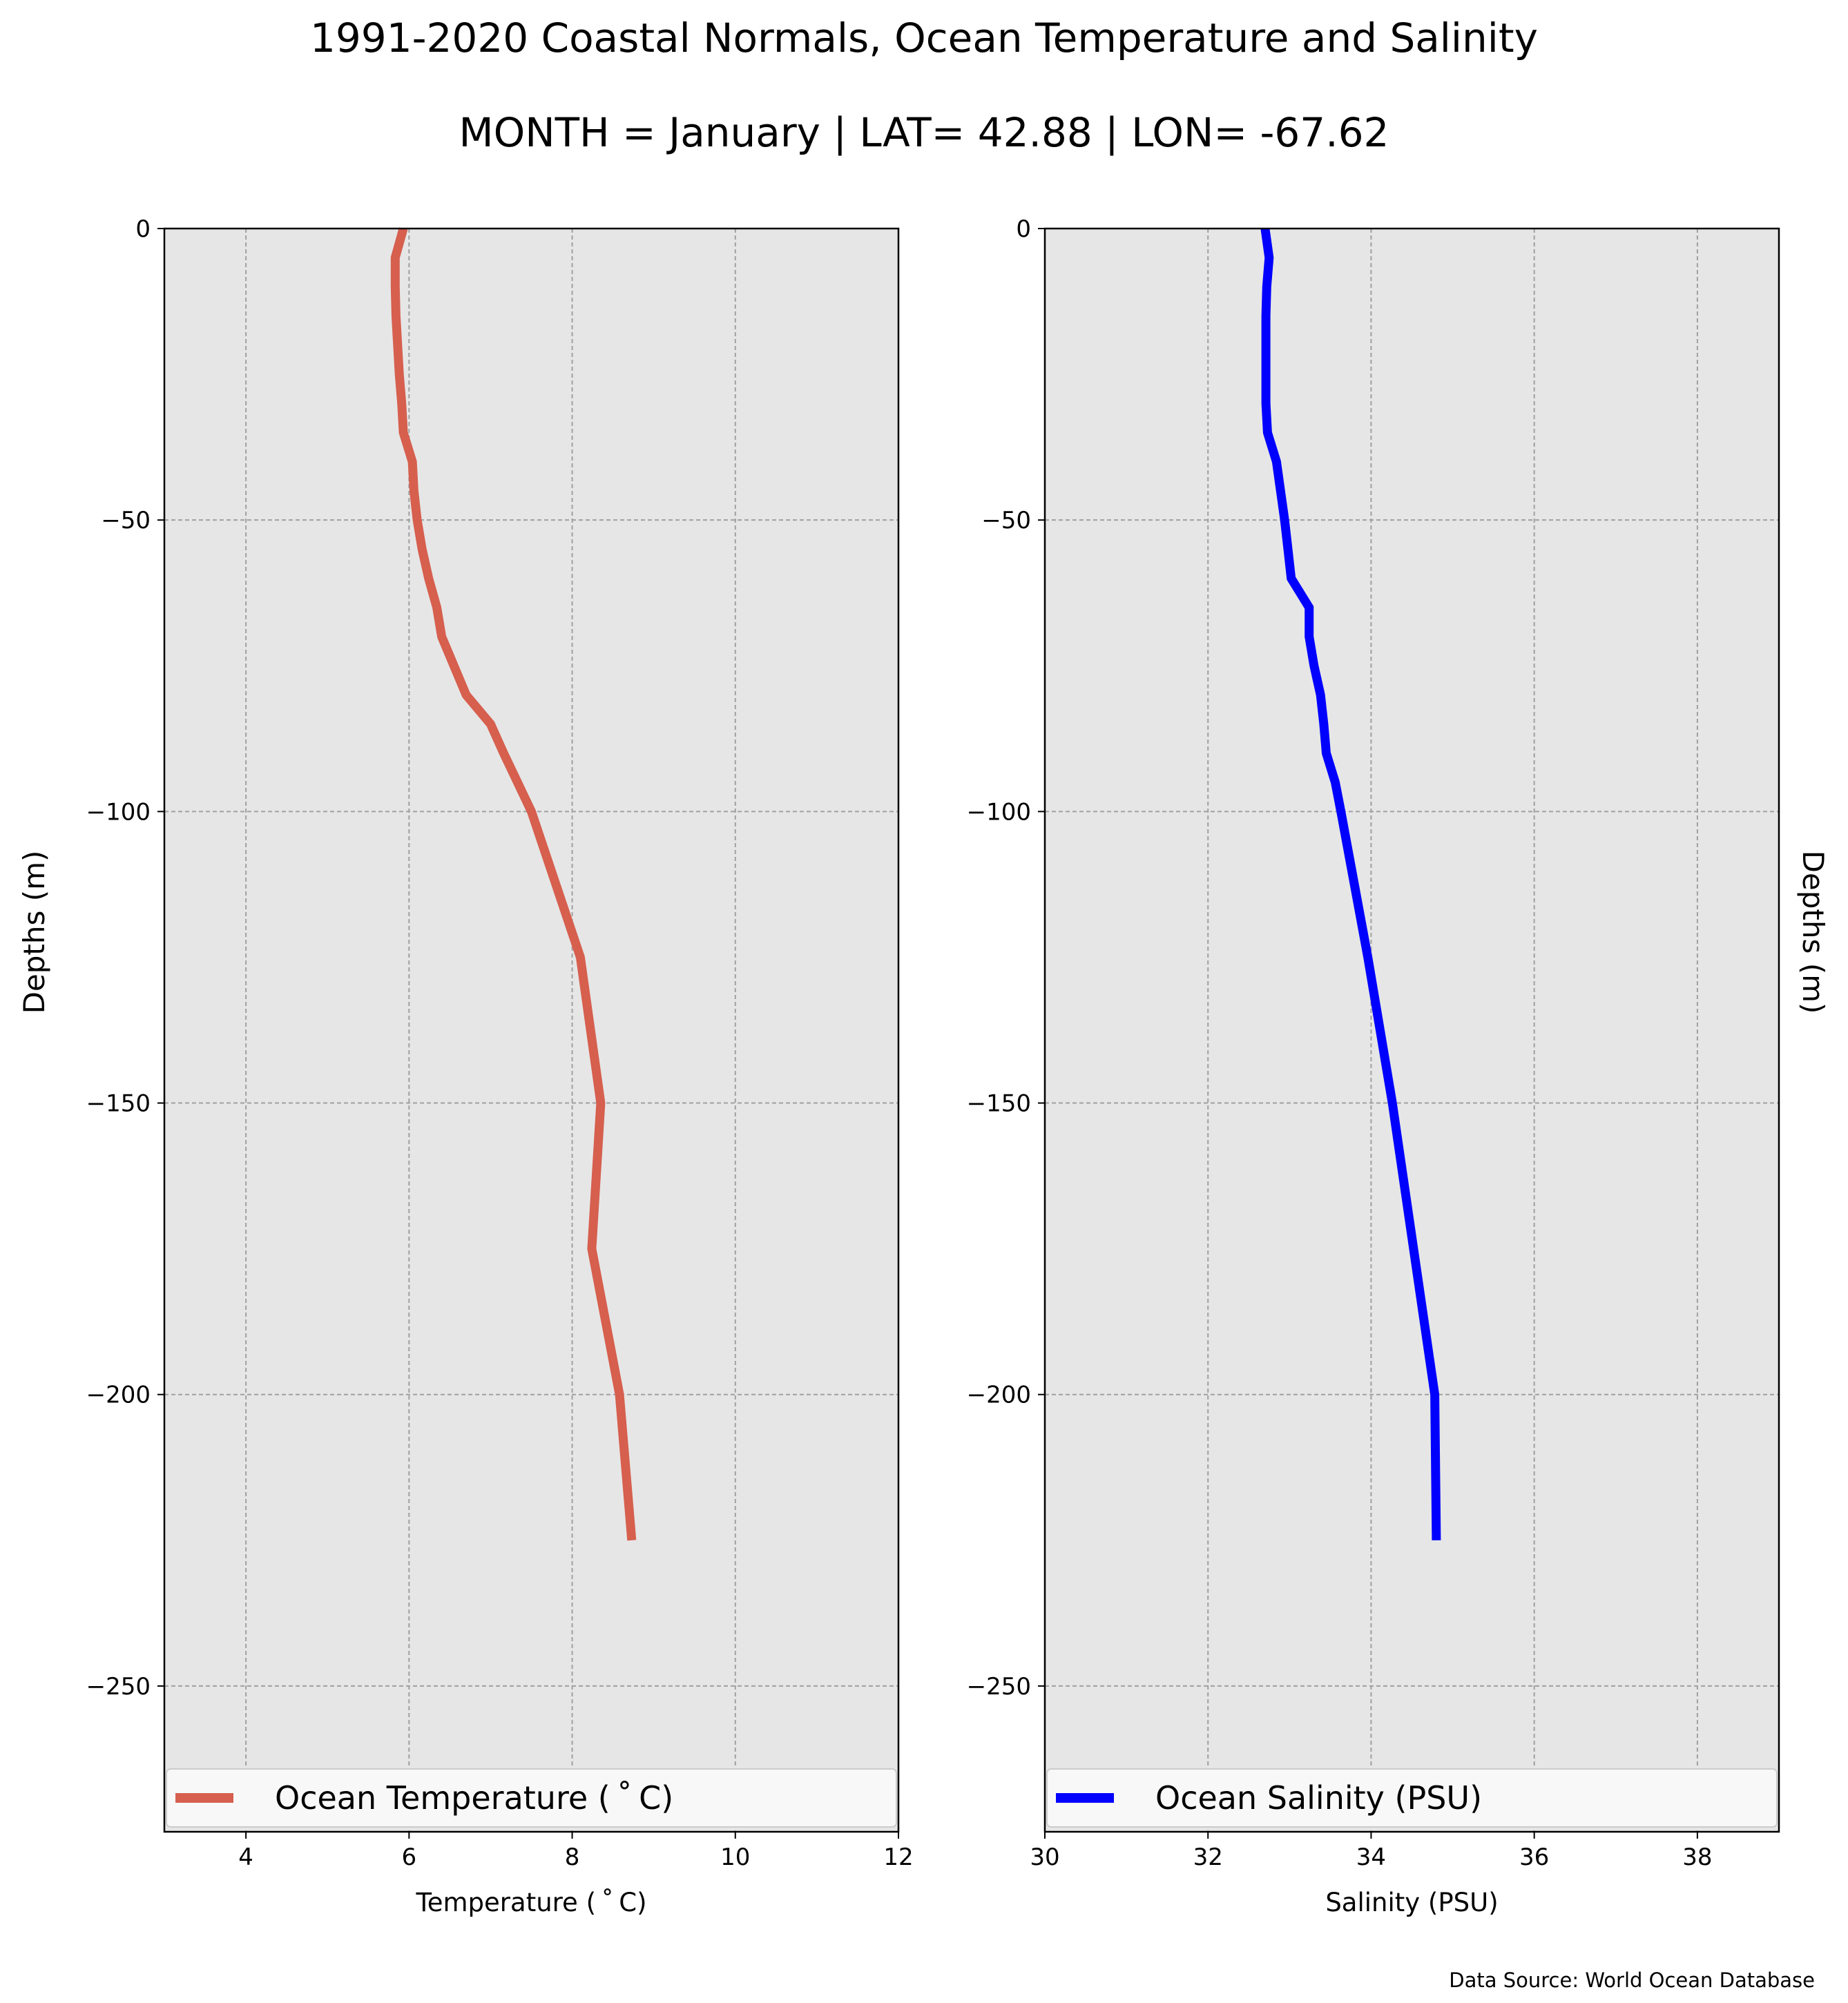 The width and height of the screenshot is (1848, 2003). I want to click on salinity-y-tick-label: −200, so click(999, 1395).